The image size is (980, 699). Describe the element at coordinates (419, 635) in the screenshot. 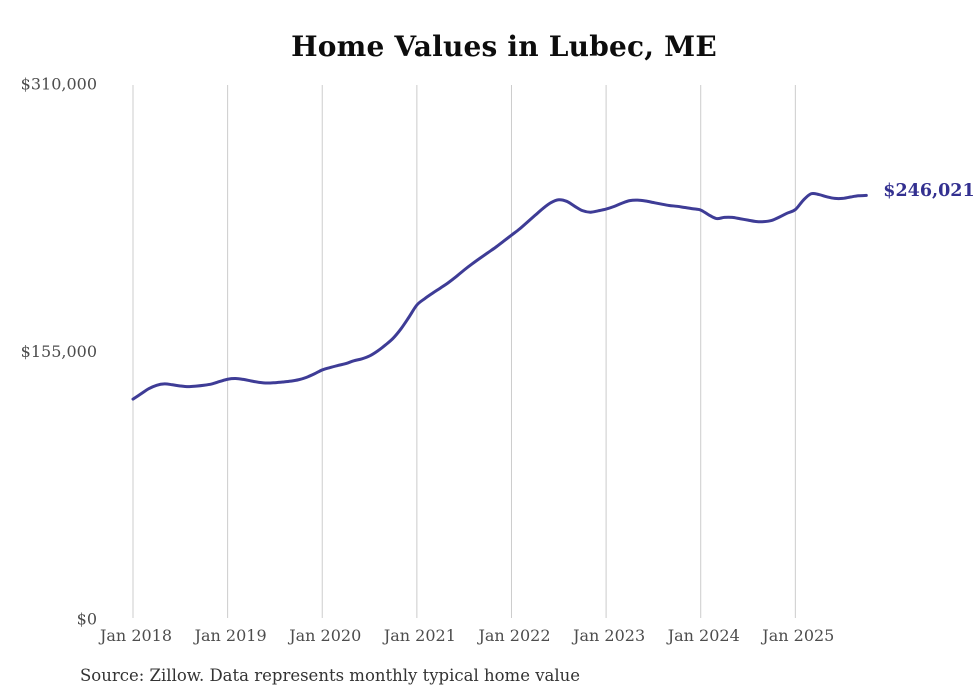

I see `x-tick-label: Jan 2021` at that location.